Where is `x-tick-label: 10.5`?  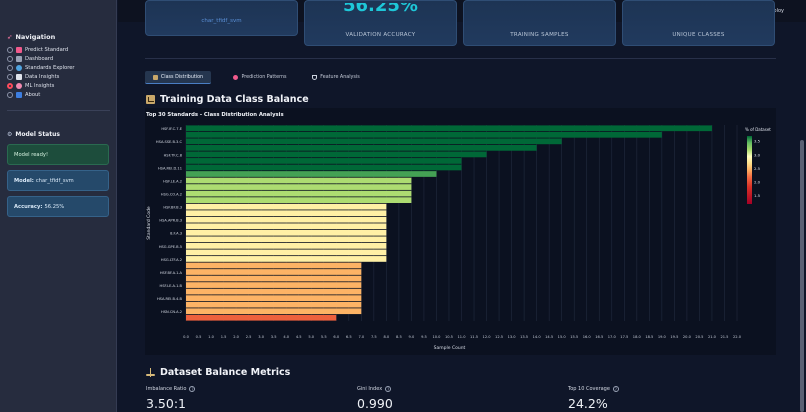 x-tick-label: 10.5 is located at coordinates (449, 337).